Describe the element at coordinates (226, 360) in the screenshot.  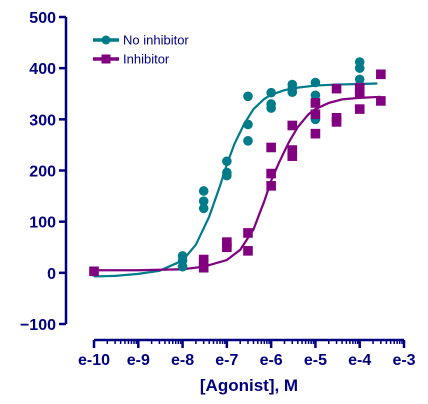
I see `x-tick-label: e-7` at that location.